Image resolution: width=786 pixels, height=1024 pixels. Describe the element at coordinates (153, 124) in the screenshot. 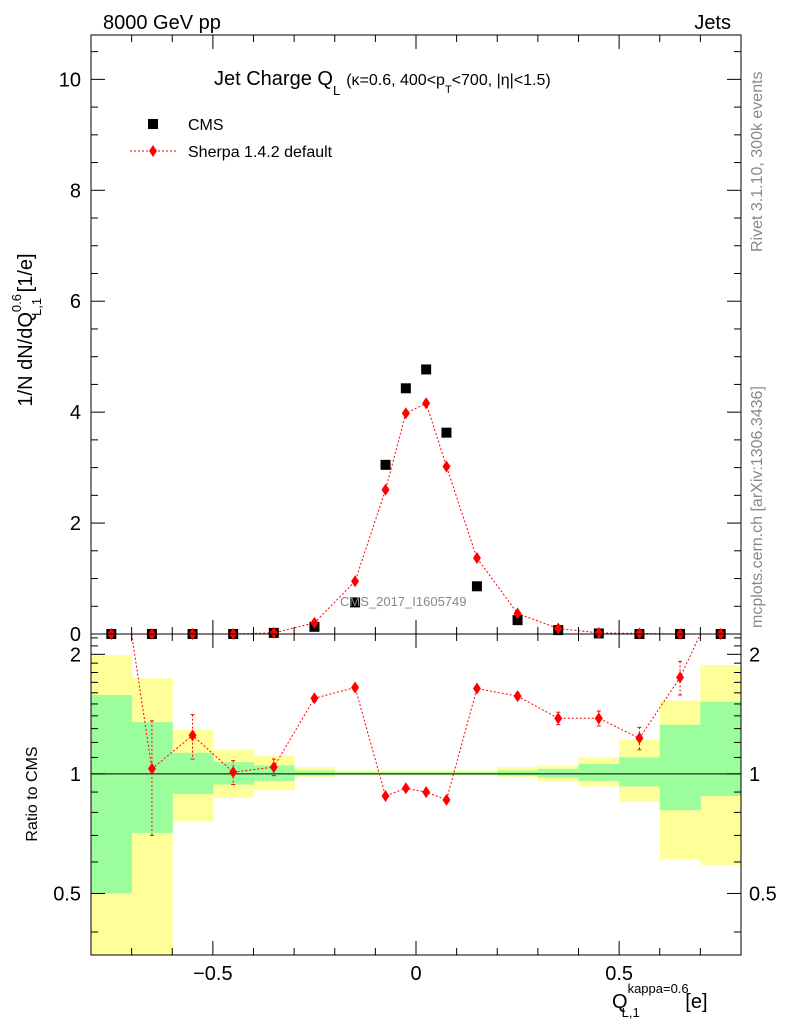

I see `legend-cms-marker` at that location.